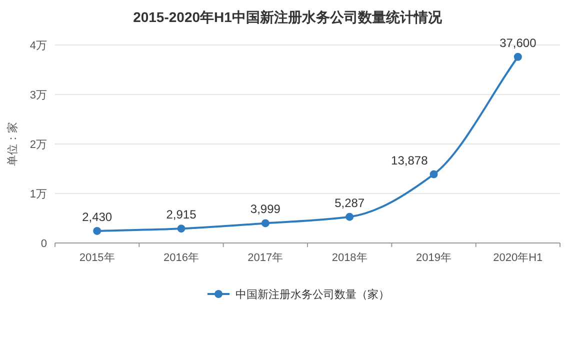  I want to click on chart-title: 2015-2020年H1中国新注册水务公司数量统计情况, so click(288, 17).